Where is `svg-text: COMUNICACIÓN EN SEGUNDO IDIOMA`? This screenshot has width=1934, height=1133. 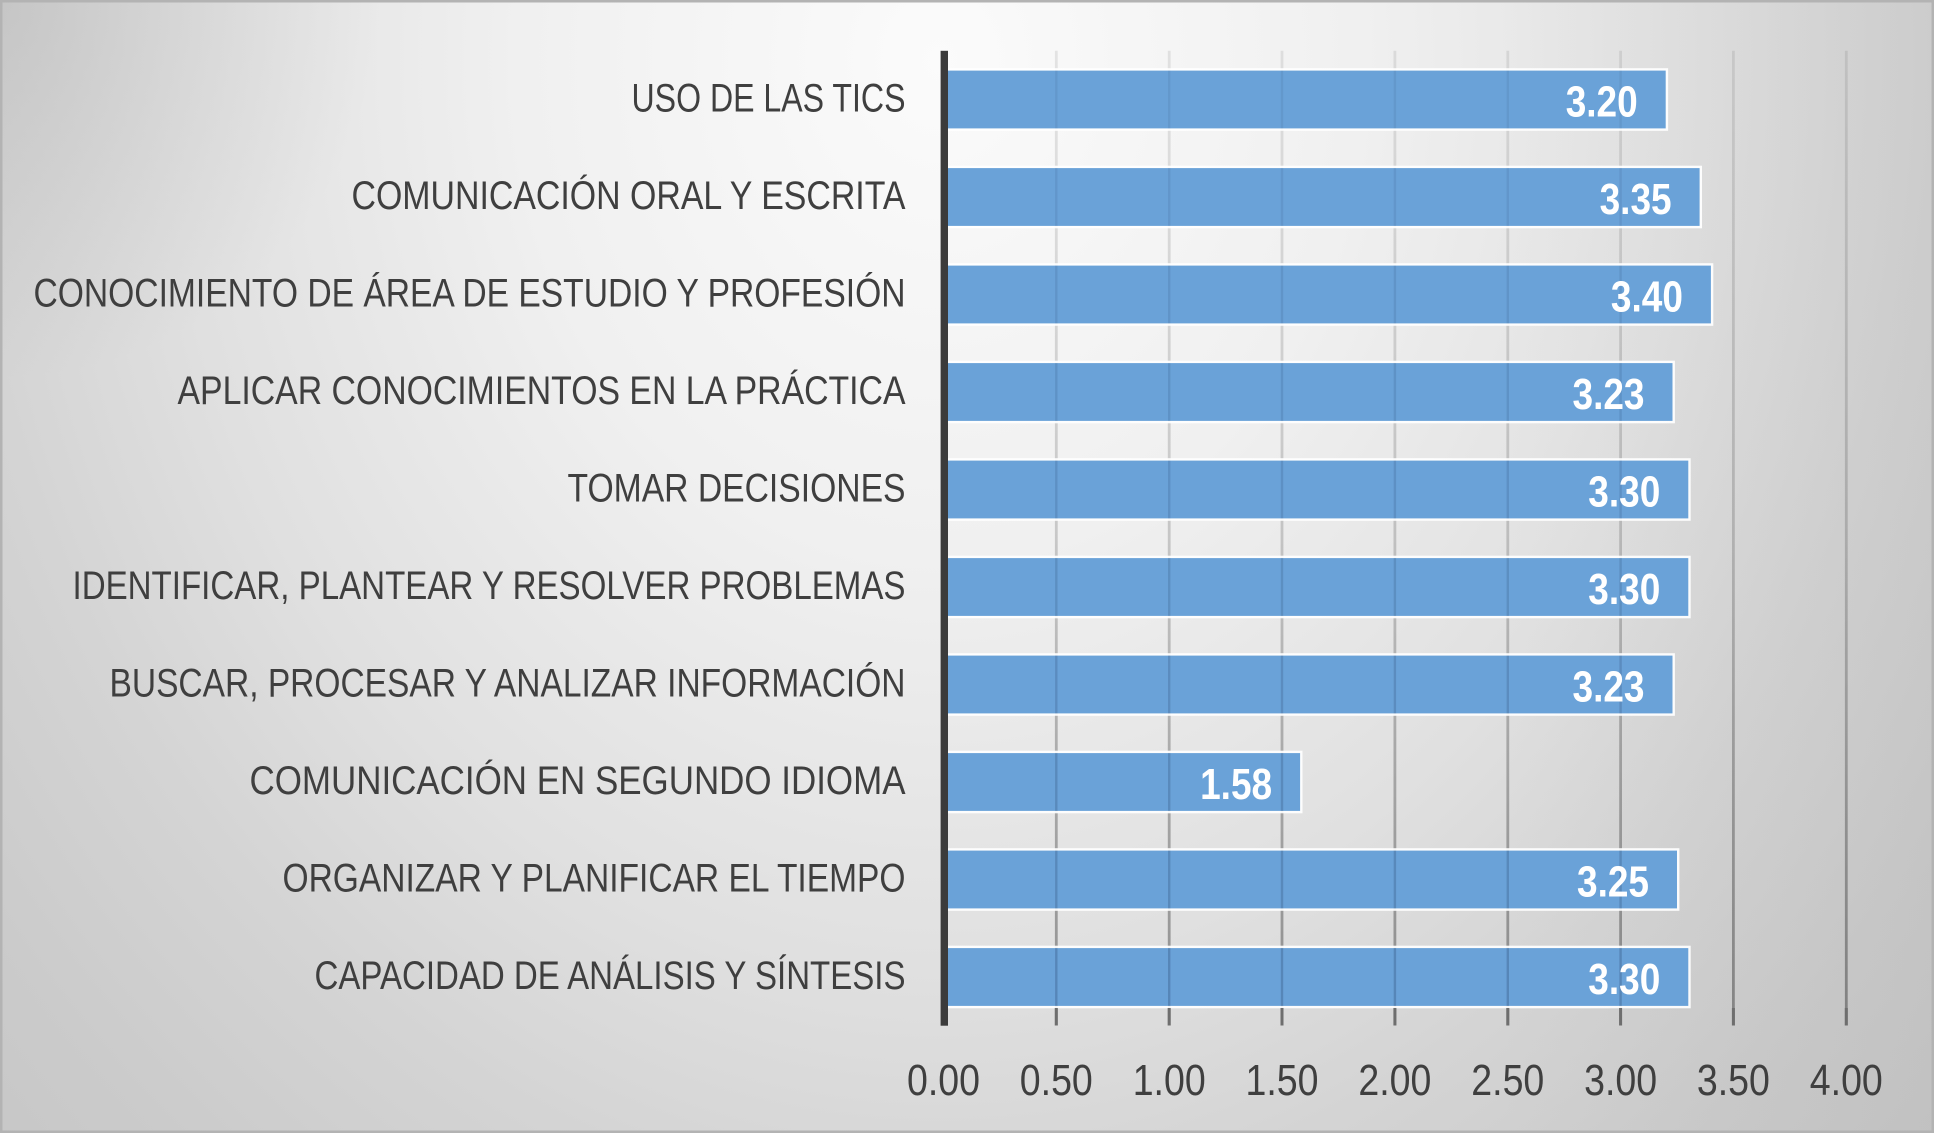 svg-text: COMUNICACIÓN EN SEGUNDO IDIOMA is located at coordinates (578, 780).